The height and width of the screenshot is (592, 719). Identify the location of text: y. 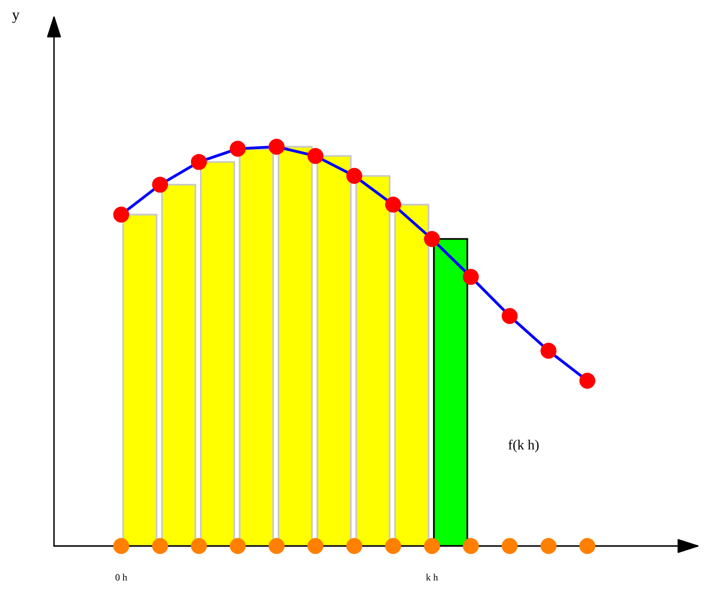
(16, 17).